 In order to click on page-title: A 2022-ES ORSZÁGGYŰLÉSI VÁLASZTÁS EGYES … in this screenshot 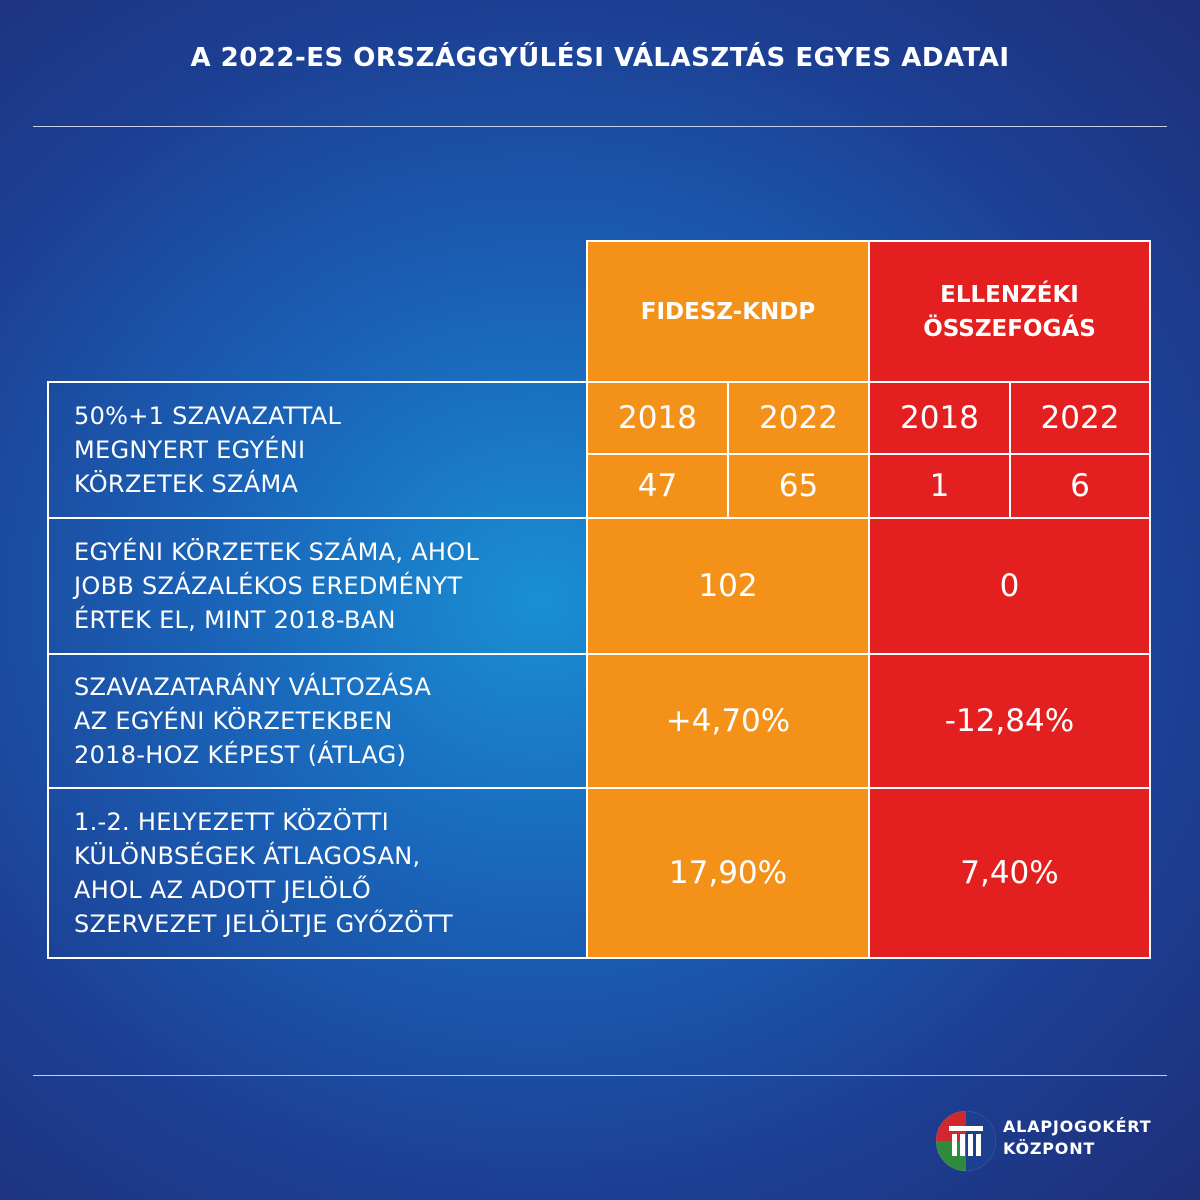, I will do `click(600, 58)`.